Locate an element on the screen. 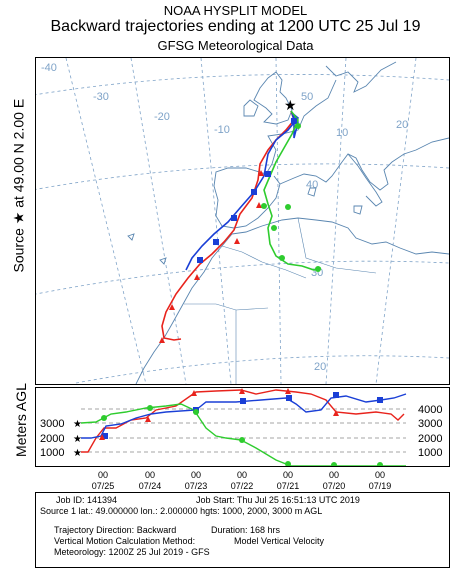 This screenshot has width=471, height=570. date-tick: 00 07/20 is located at coordinates (334, 480).